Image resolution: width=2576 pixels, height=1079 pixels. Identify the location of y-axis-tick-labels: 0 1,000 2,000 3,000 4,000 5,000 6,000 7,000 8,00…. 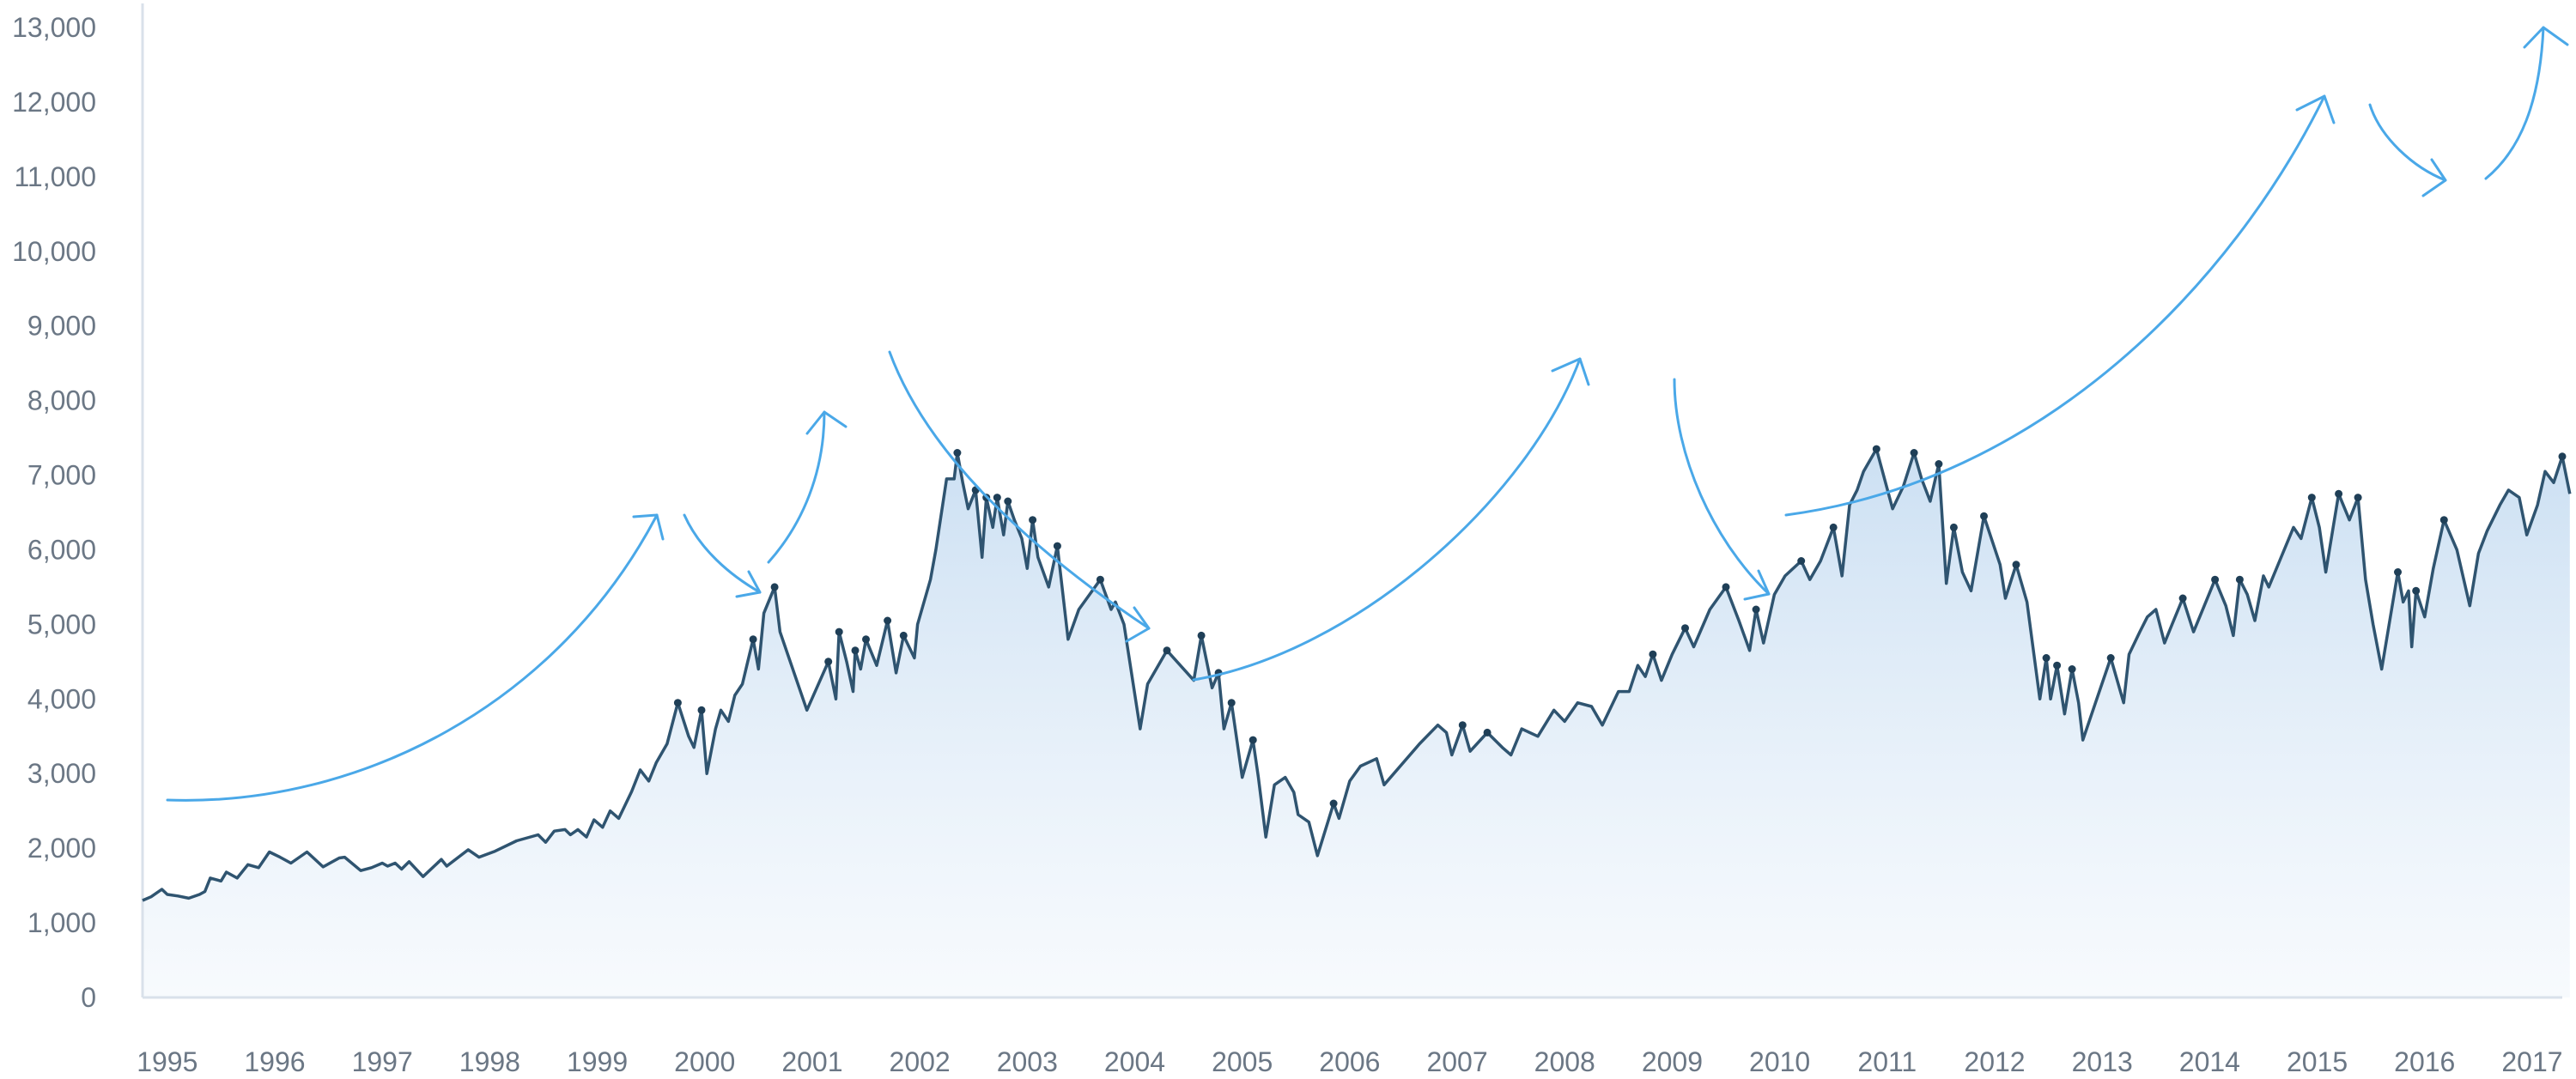
(54, 512).